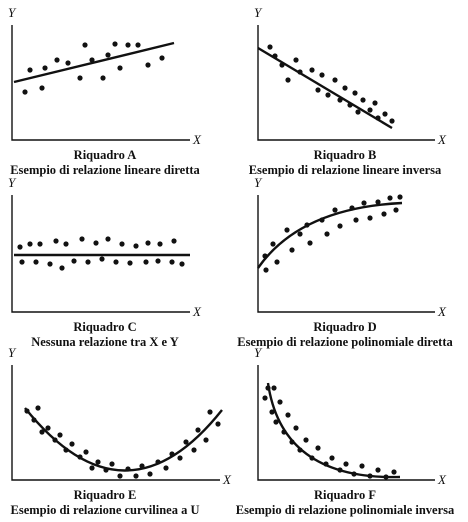  Describe the element at coordinates (105, 155) in the screenshot. I see `panel-title: Riquadro A` at that location.